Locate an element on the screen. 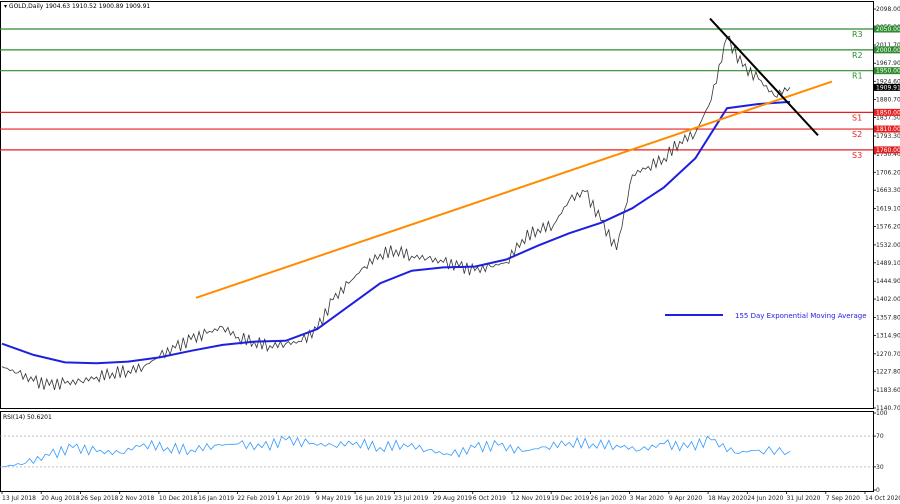  rsi-y-label: 70 is located at coordinates (880, 436).